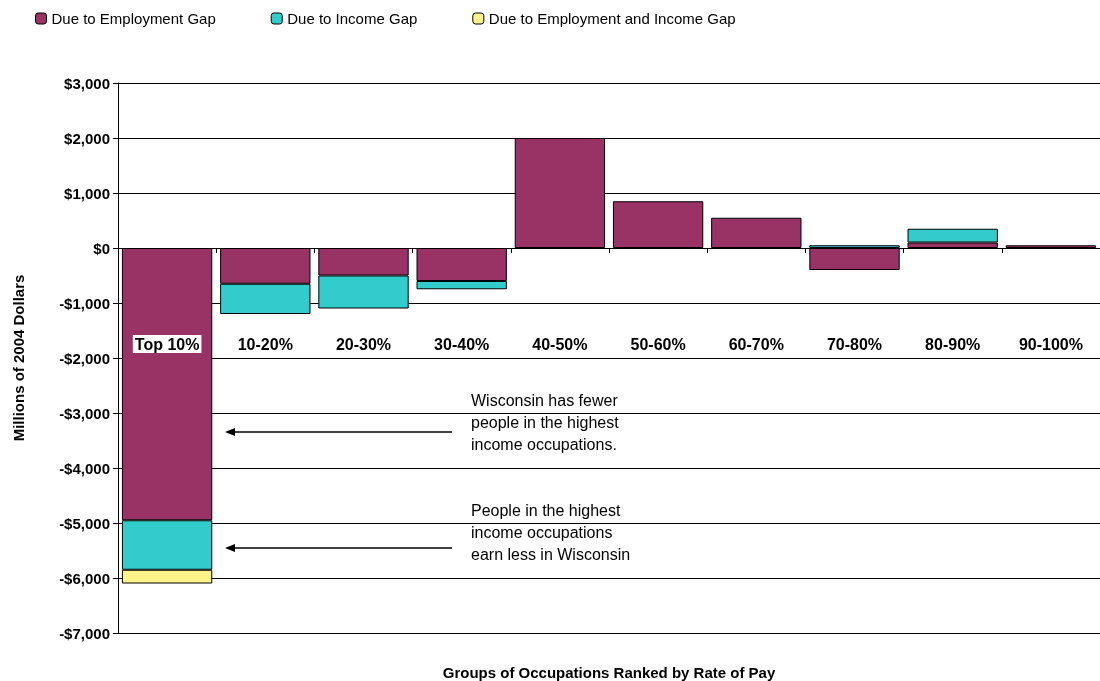 The image size is (1100, 681). What do you see at coordinates (551, 532) in the screenshot?
I see `annotation: People in the highest income occupations earn less in Wisconsin` at bounding box center [551, 532].